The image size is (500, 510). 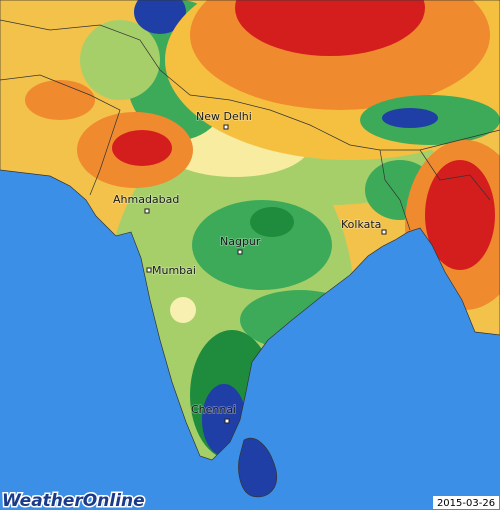 I want to click on city-label: Ahmadabad, so click(x=146, y=199).